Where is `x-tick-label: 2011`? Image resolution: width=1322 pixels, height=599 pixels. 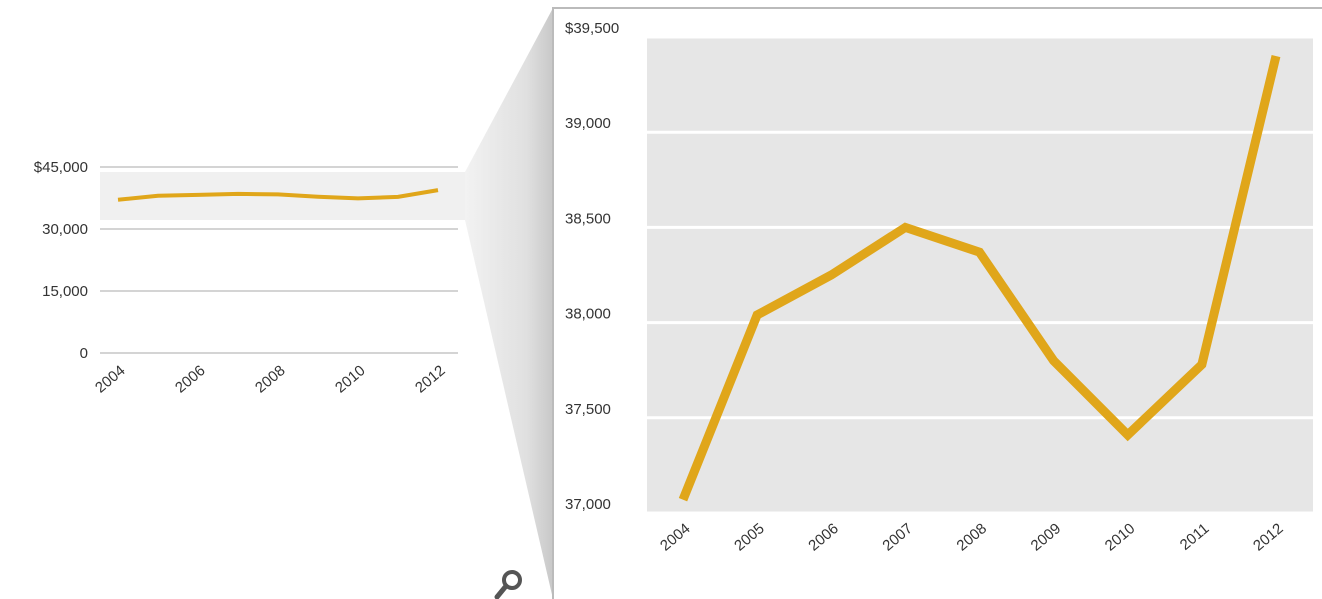 x-tick-label: 2011 is located at coordinates (1195, 537).